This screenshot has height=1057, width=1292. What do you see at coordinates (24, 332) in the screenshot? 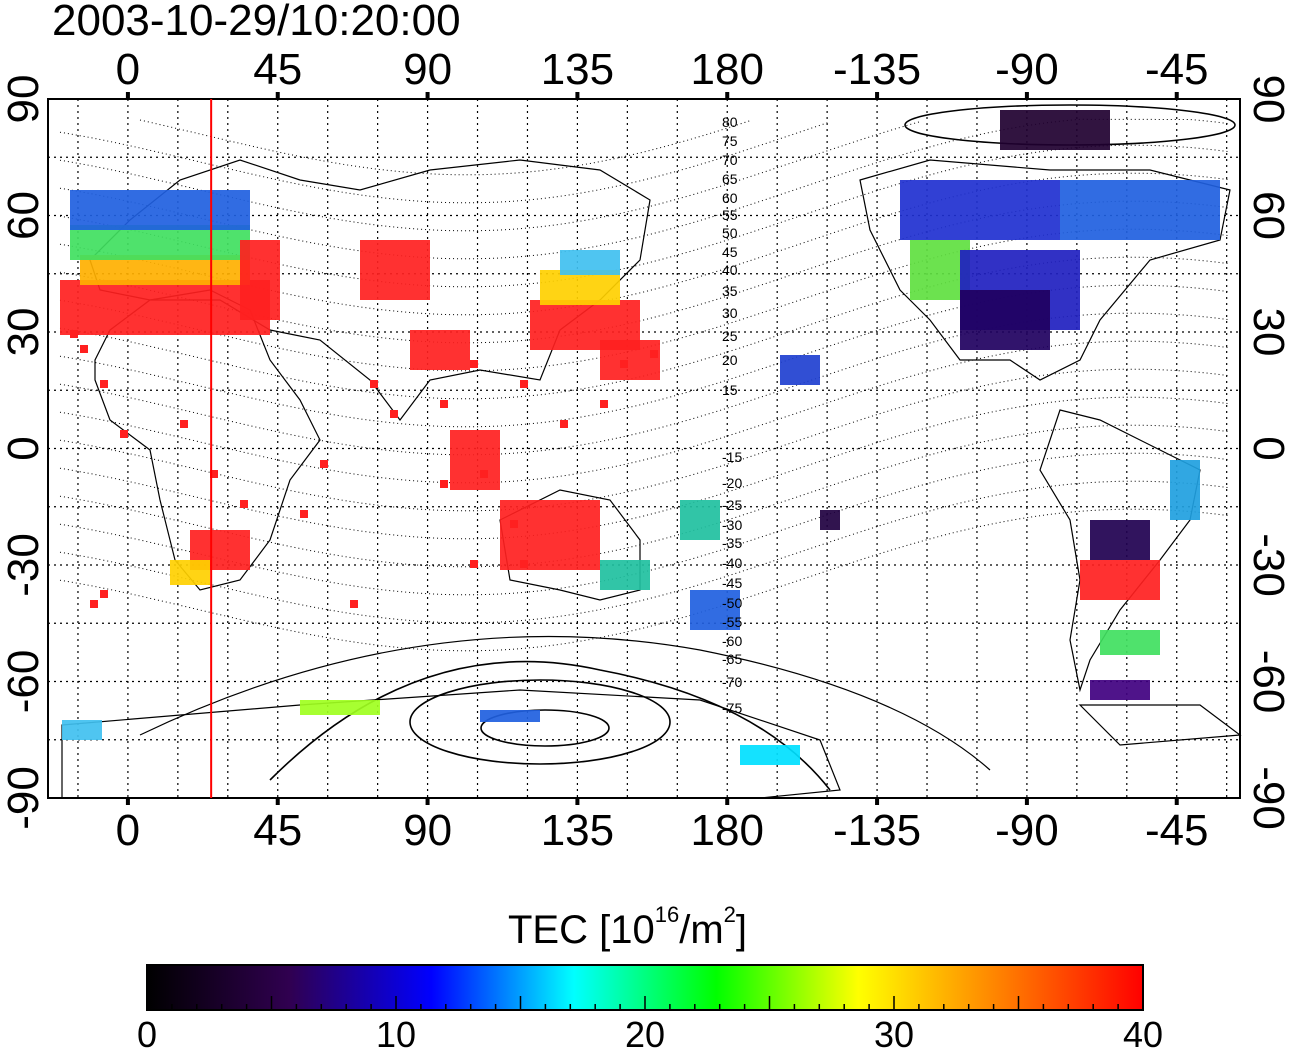
I see `left-lat-label: 30` at bounding box center [24, 332].